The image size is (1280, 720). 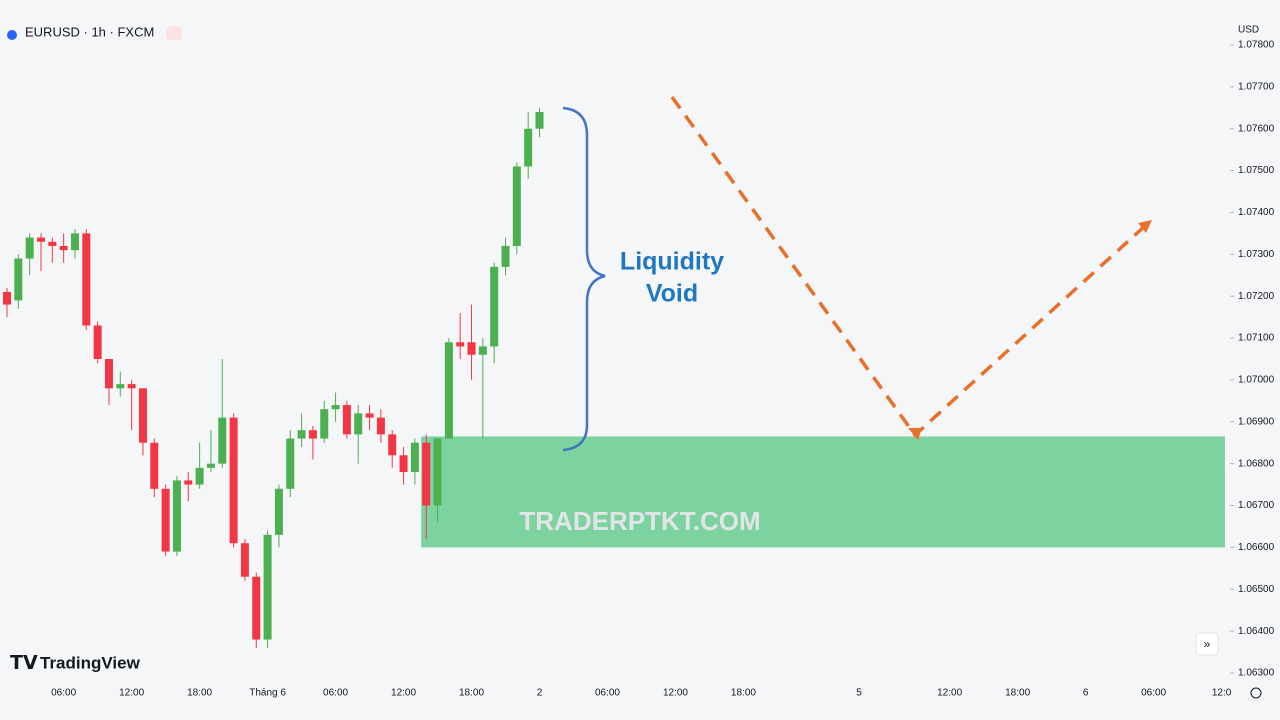 What do you see at coordinates (24, 663) in the screenshot?
I see `brand-logo: 𝗧𝗩` at bounding box center [24, 663].